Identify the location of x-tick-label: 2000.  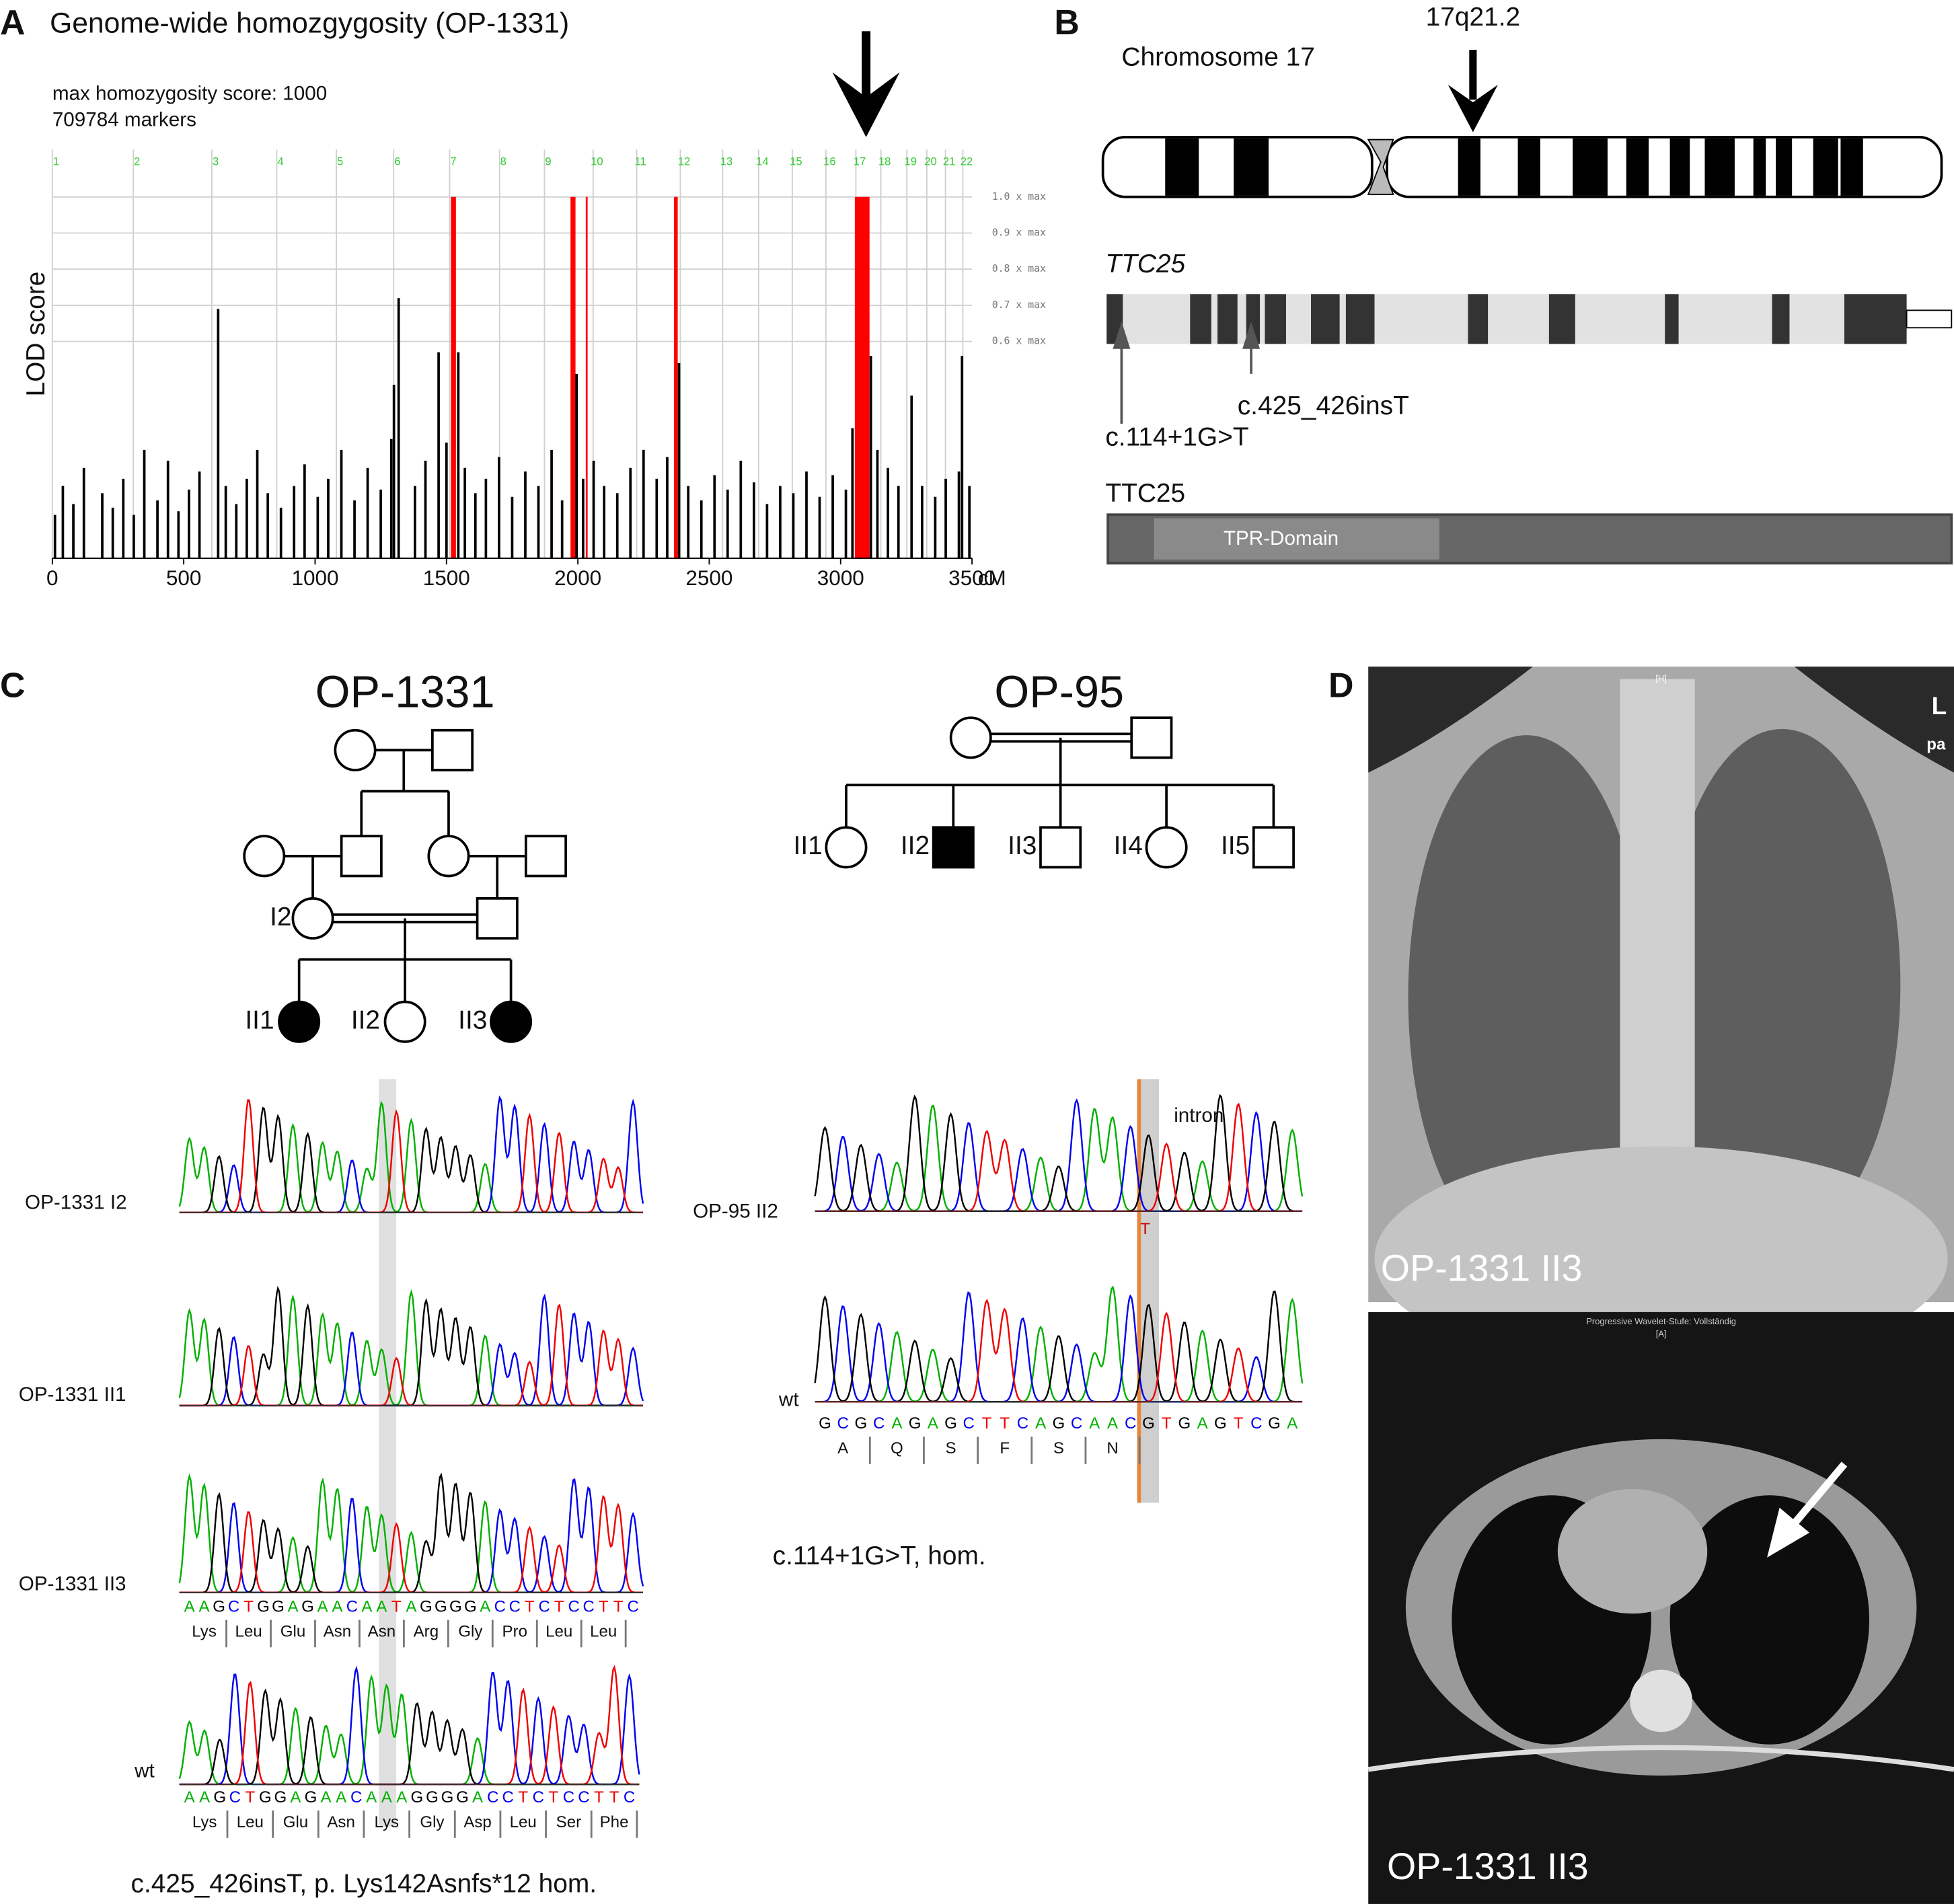
(577, 578).